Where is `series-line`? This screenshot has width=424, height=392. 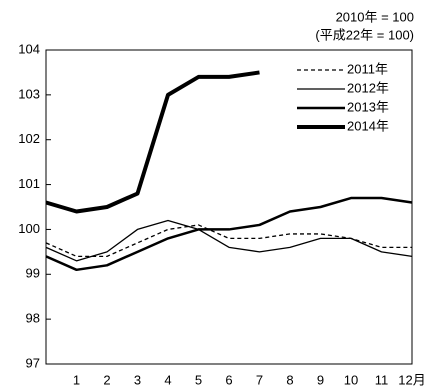 series-line is located at coordinates (229, 240).